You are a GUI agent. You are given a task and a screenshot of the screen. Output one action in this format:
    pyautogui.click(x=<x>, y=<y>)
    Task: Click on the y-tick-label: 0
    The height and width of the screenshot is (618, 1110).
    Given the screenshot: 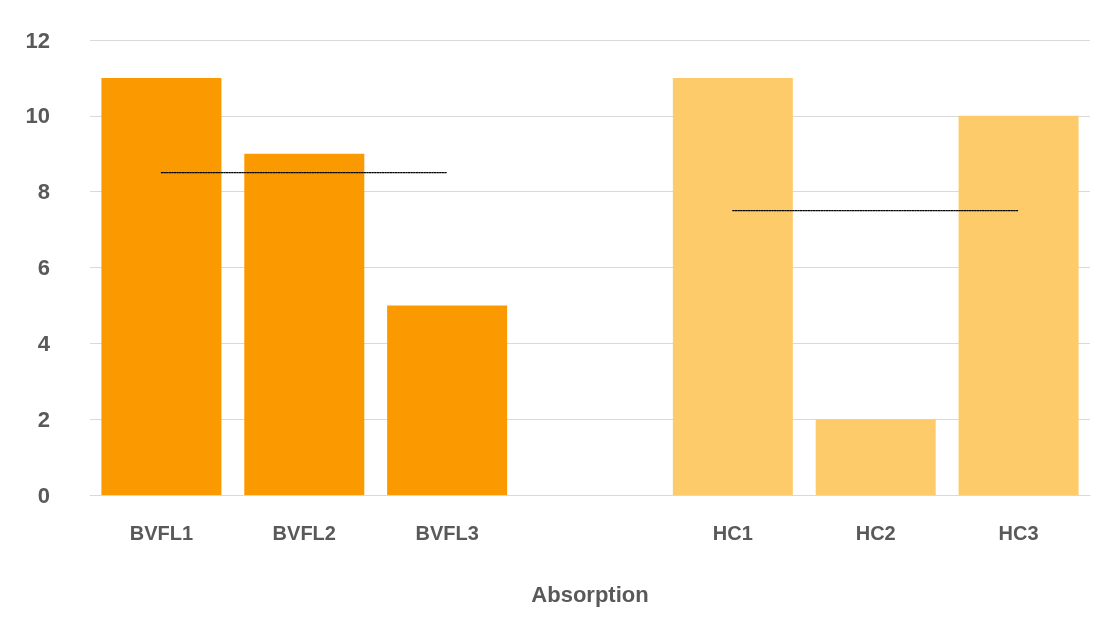 What is the action you would take?
    pyautogui.click(x=43, y=495)
    